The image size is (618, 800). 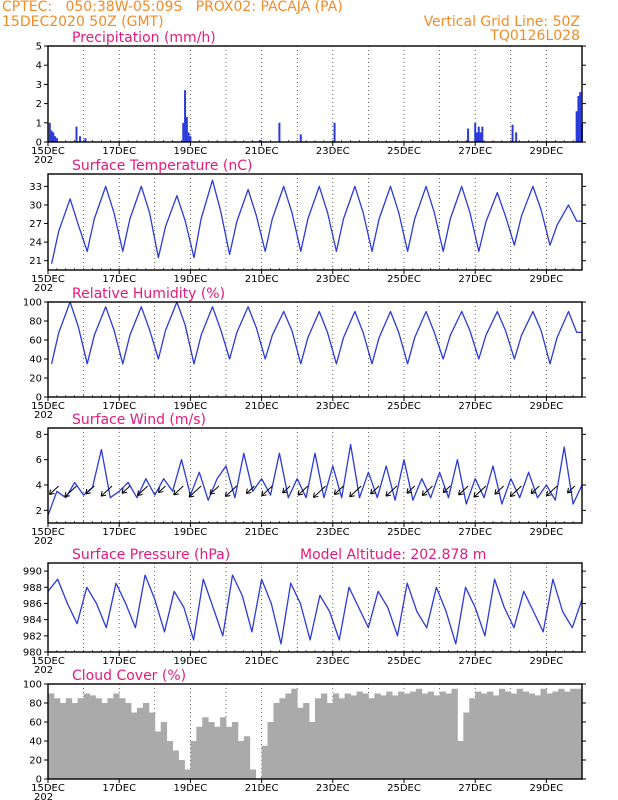 What do you see at coordinates (43, 288) in the screenshot?
I see `temp-xsub-label: 202` at bounding box center [43, 288].